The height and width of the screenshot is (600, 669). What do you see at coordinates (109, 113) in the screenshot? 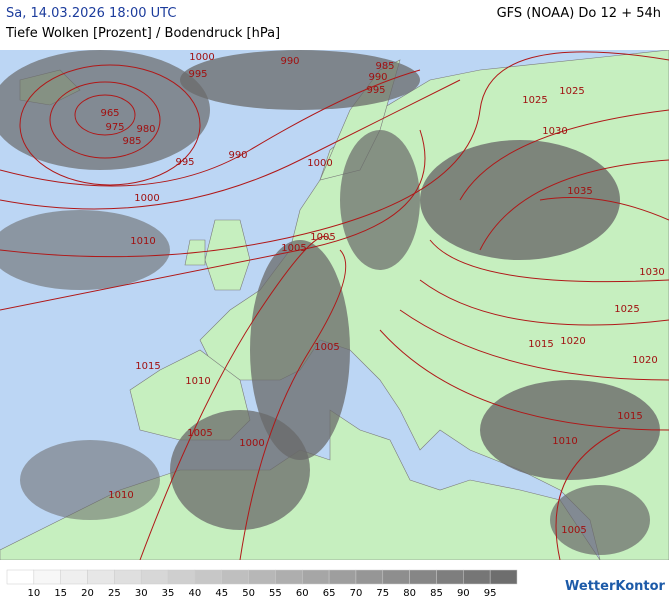
I see `isobar-label: 965` at bounding box center [109, 113].